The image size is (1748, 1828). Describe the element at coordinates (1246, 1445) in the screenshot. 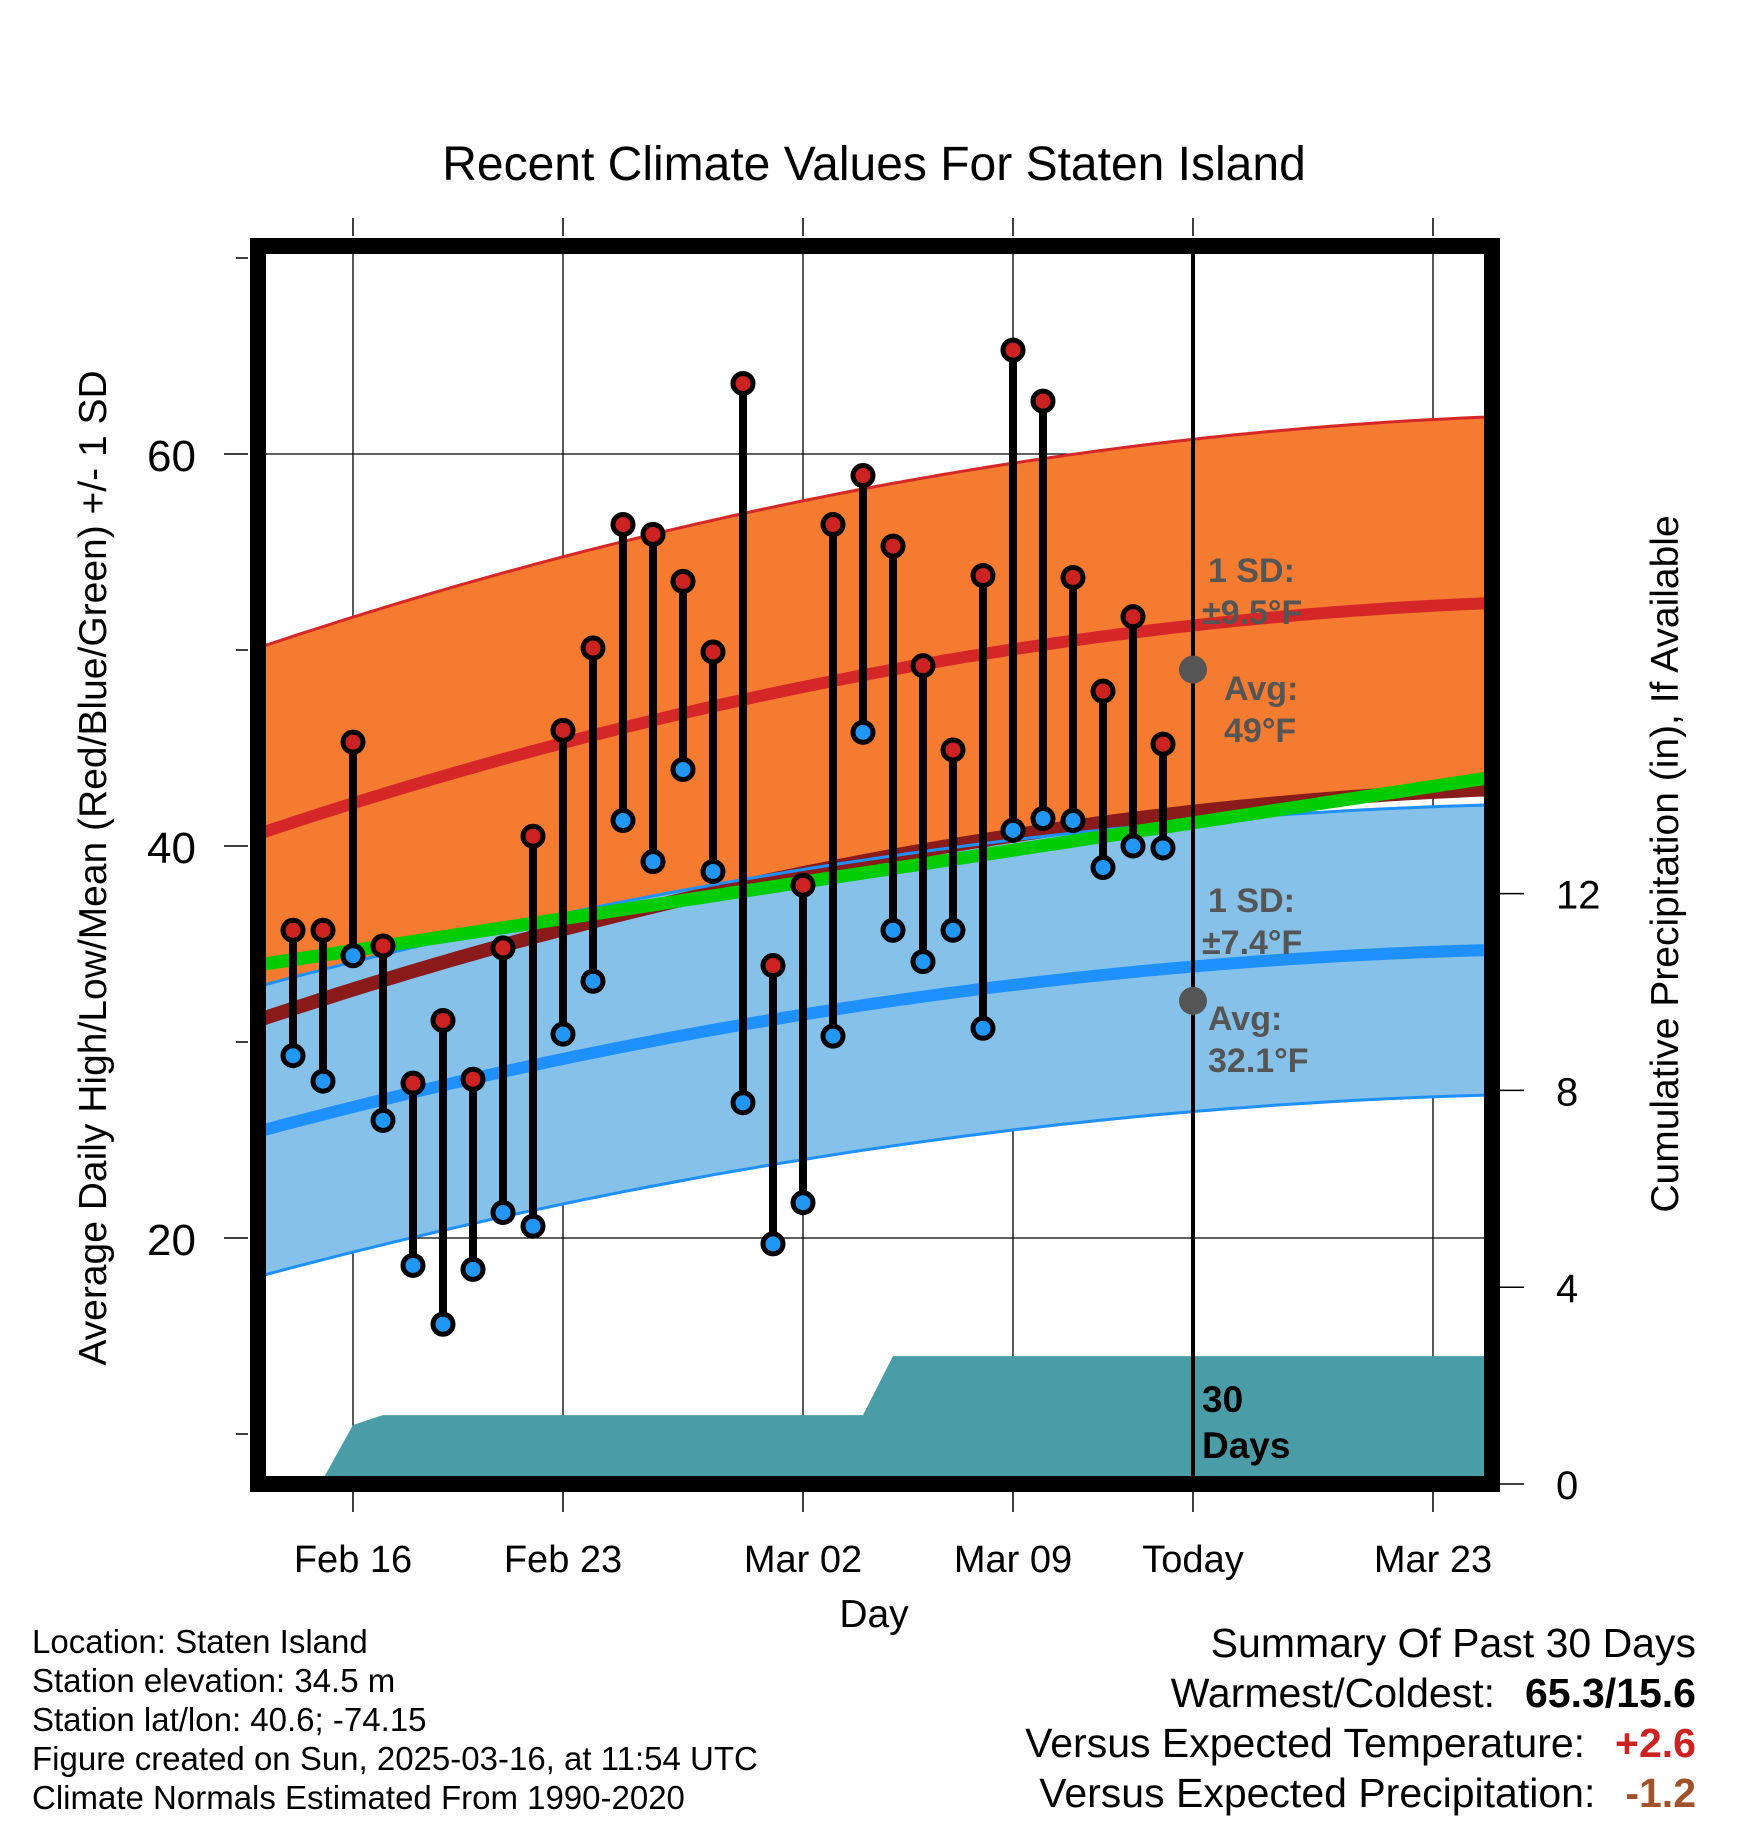

I see `precip-days-word: Days` at that location.